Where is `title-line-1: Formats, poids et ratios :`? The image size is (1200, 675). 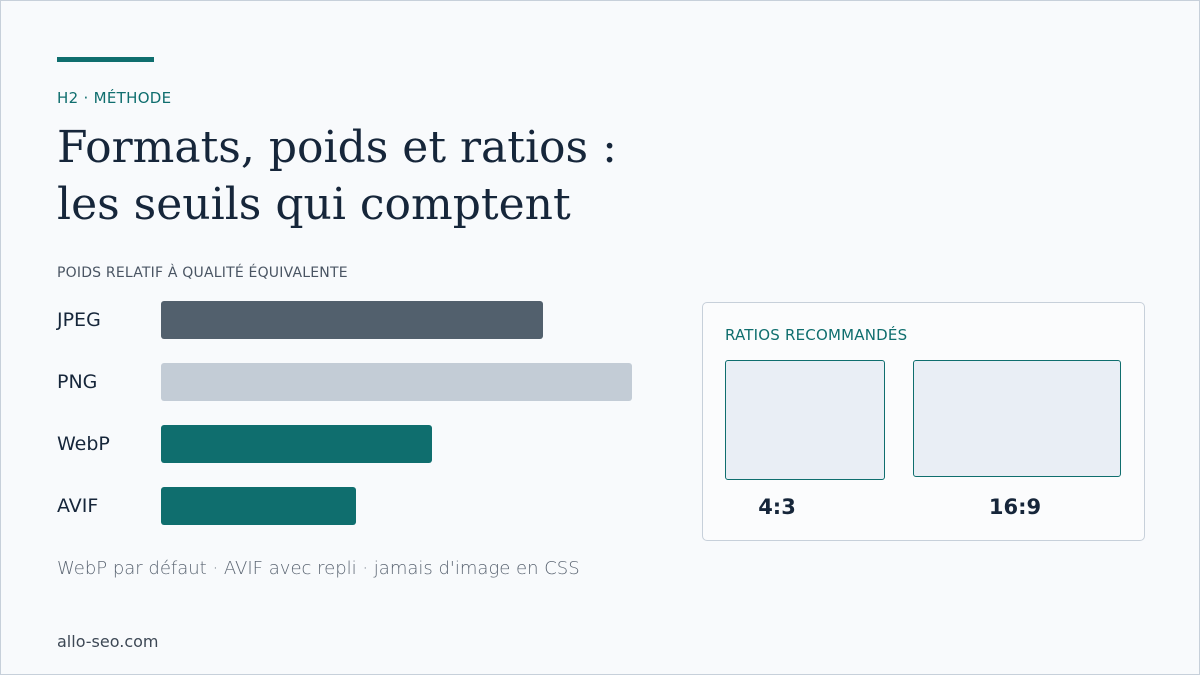
title-line-1: Formats, poids et ratios : is located at coordinates (337, 147).